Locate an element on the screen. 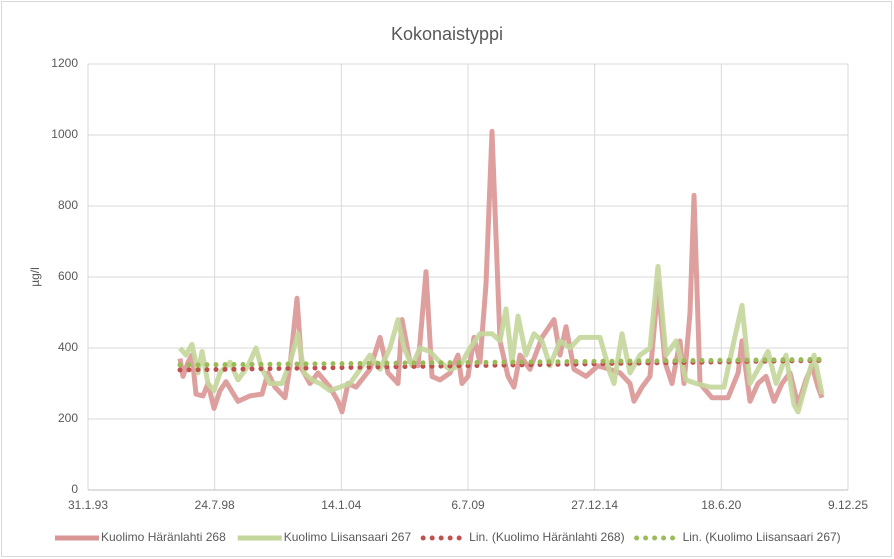 This screenshot has width=894, height=559. y-tick-label: 0 is located at coordinates (74, 489).